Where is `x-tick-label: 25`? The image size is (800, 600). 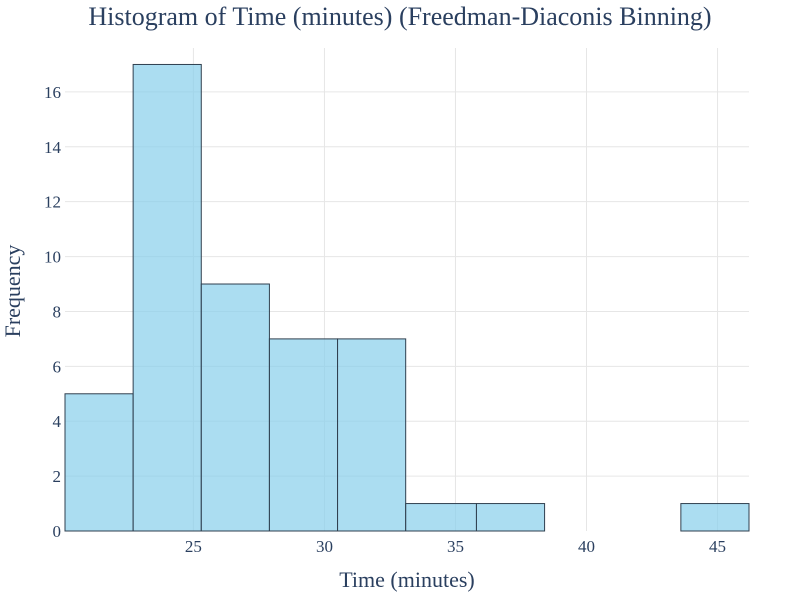 x-tick-label: 25 is located at coordinates (193, 546).